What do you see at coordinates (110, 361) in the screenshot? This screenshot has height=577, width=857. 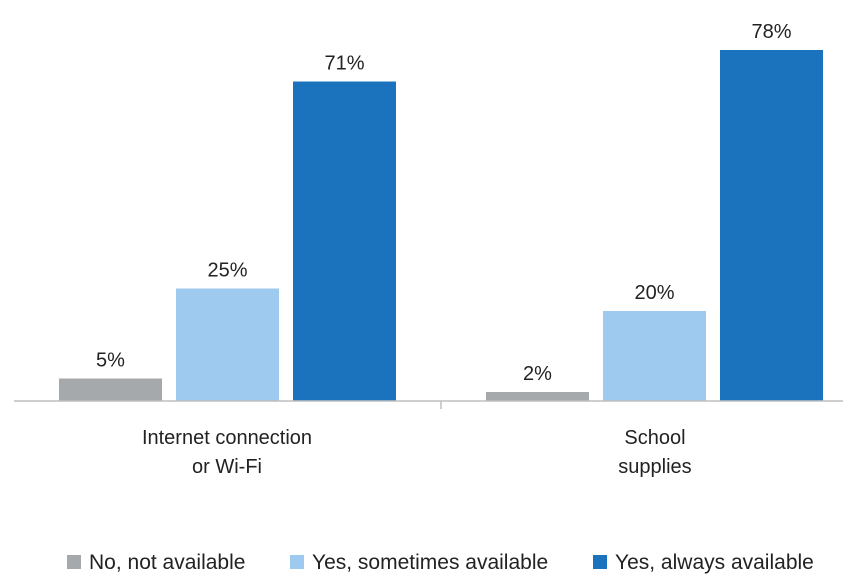 I see `value-label-0-0: 5%` at bounding box center [110, 361].